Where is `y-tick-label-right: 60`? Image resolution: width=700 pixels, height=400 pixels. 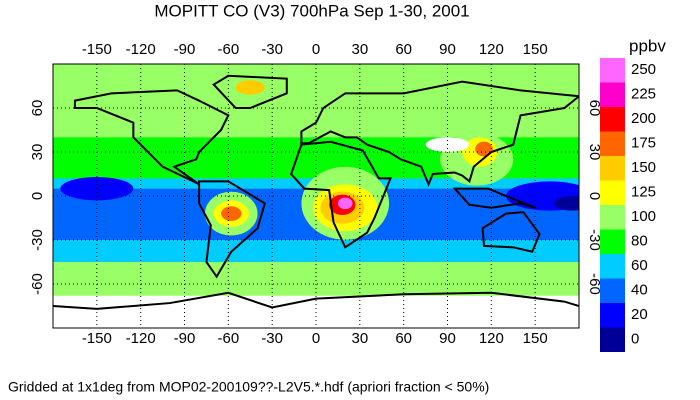 y-tick-label-right: 60 is located at coordinates (594, 108).